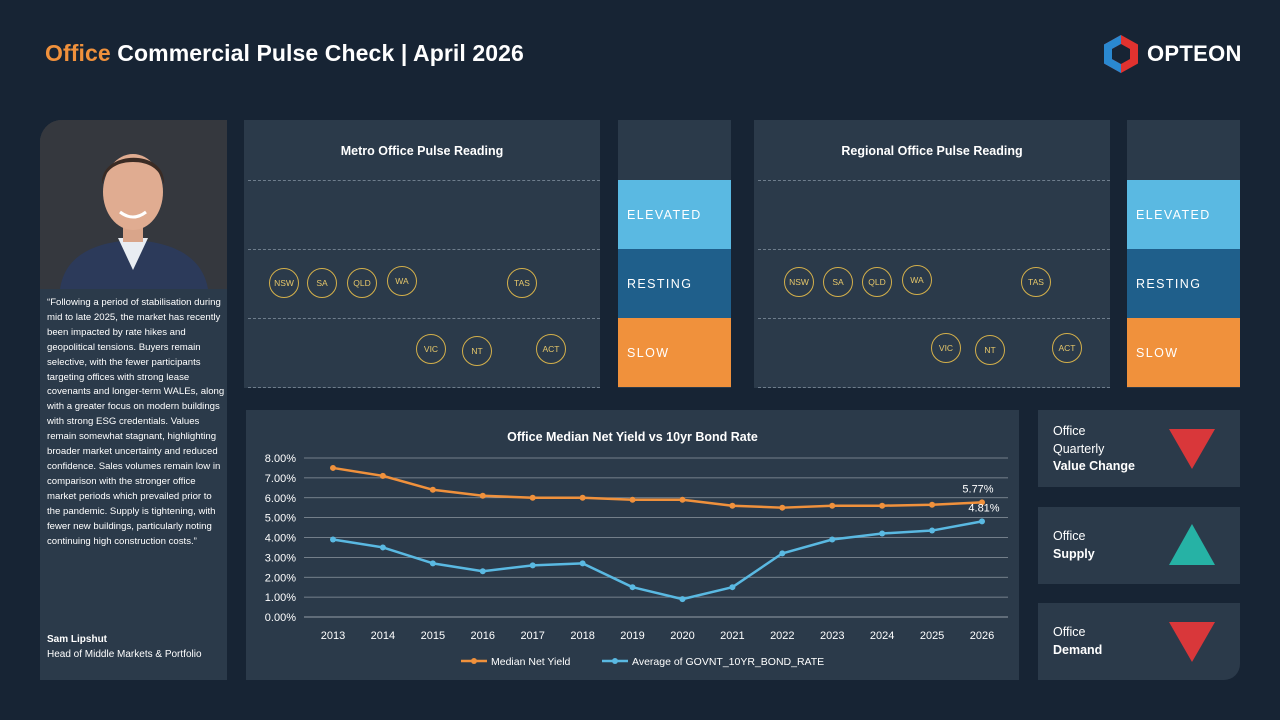 The width and height of the screenshot is (1280, 720). I want to click on opteon-logo: OPTEON, so click(1172, 54).